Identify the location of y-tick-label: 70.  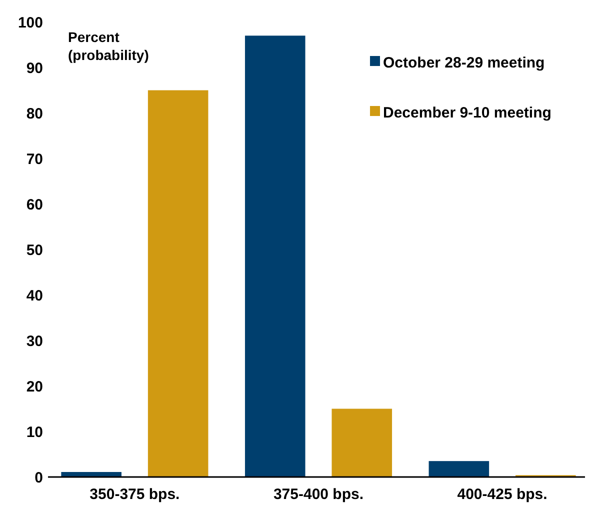
(34, 159).